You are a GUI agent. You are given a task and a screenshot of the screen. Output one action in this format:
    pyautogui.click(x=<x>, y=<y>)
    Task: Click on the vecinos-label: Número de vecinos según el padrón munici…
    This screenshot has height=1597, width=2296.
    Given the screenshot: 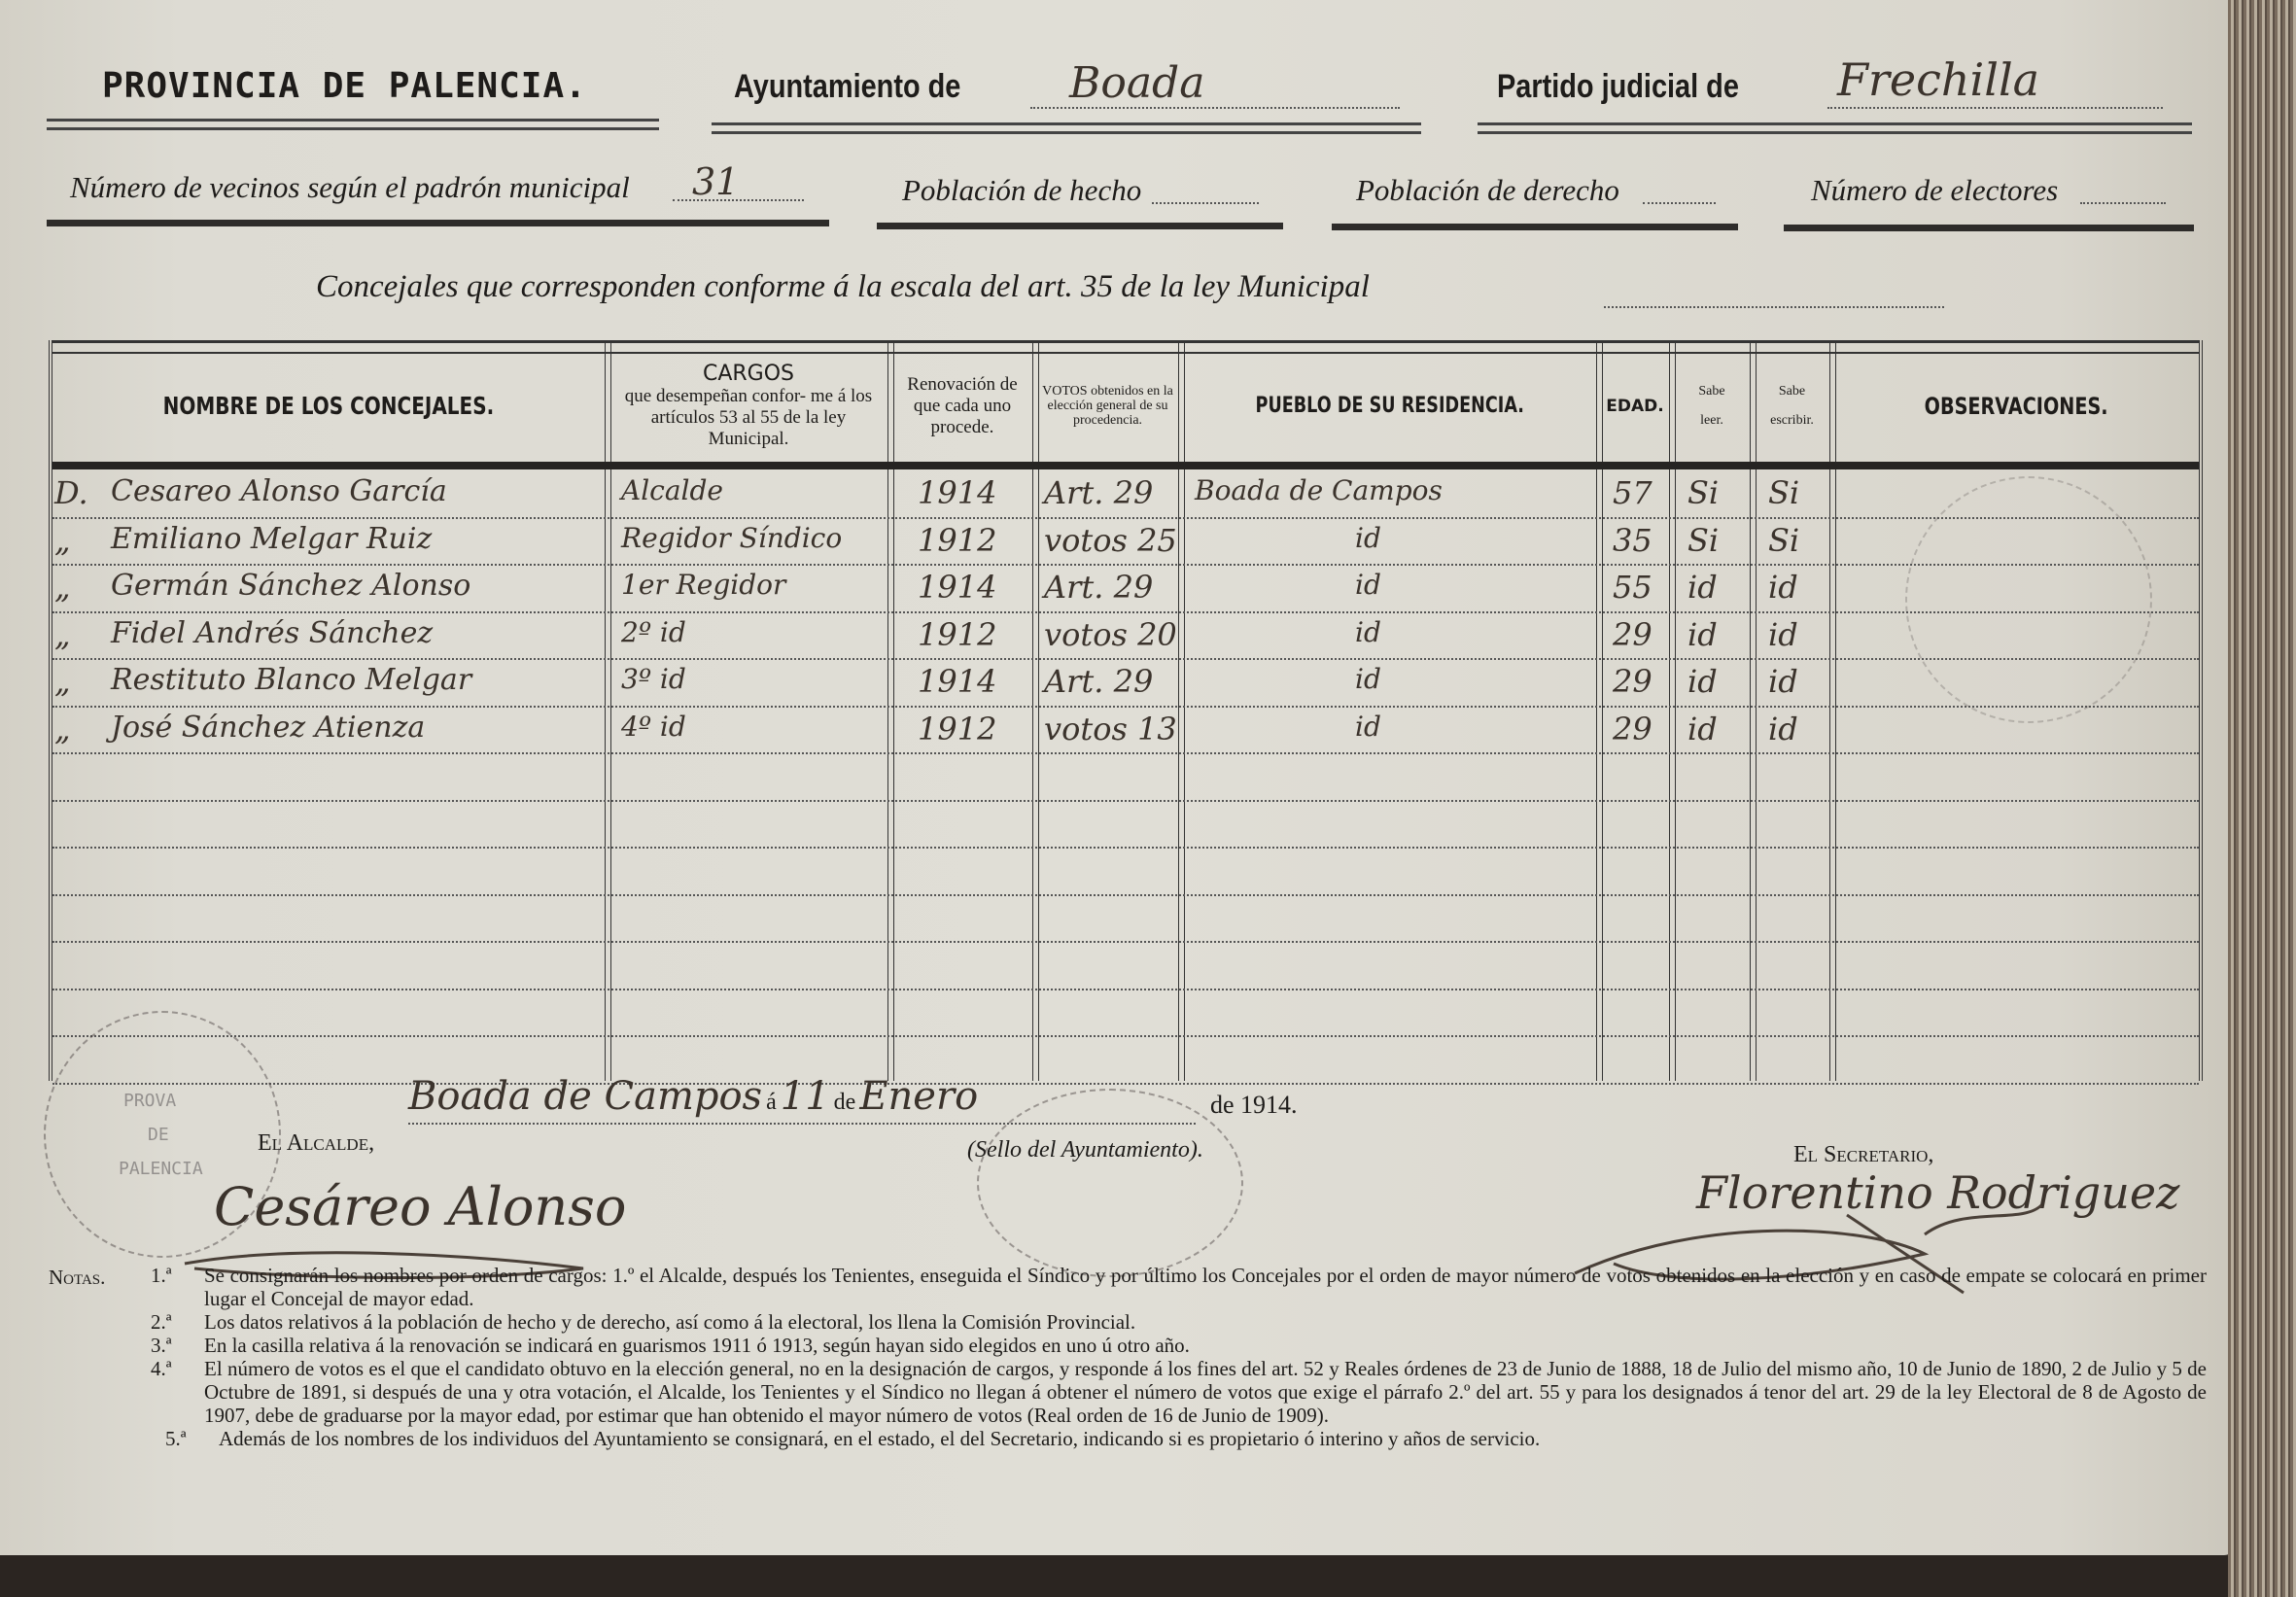 What is the action you would take?
    pyautogui.click(x=350, y=187)
    